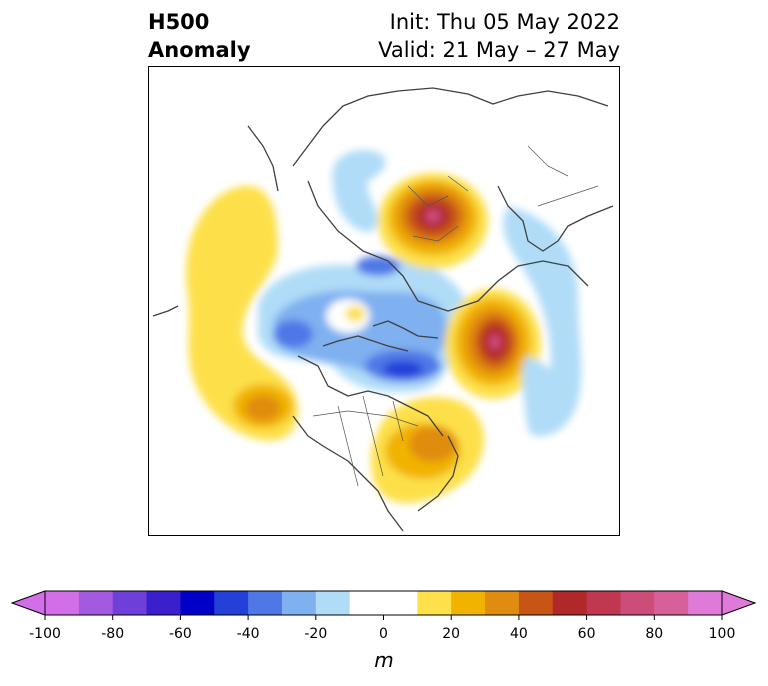 This screenshot has height=686, width=768. I want to click on colorbar-tick-label: 100, so click(722, 634).